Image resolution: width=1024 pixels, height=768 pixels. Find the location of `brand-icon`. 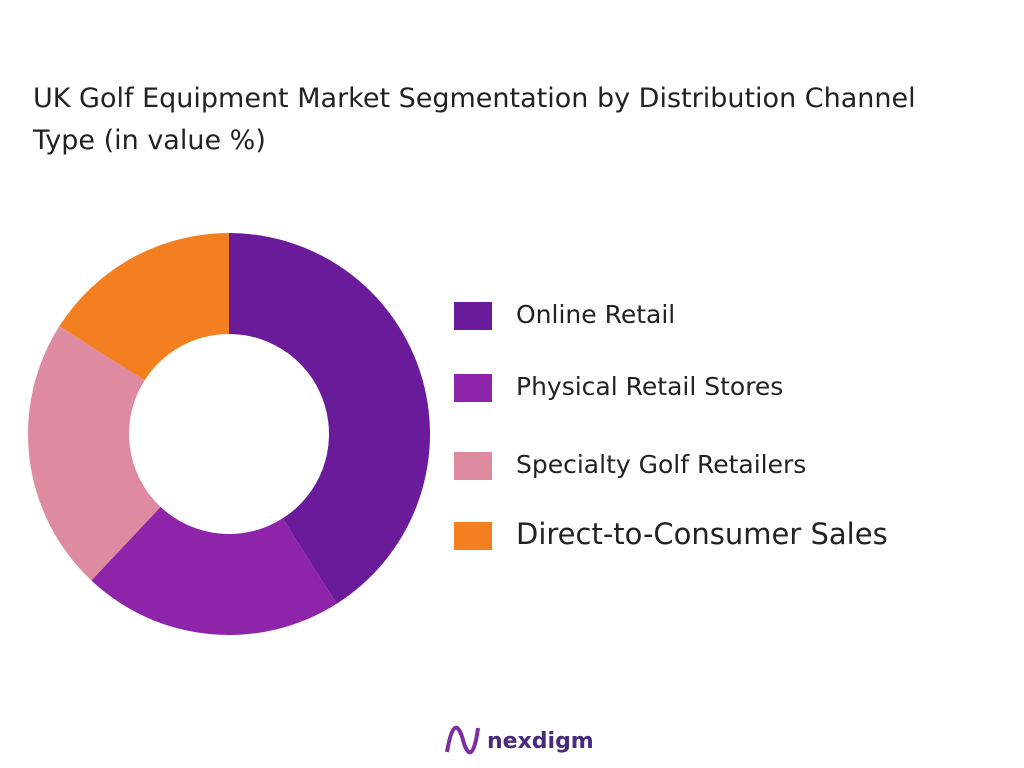

brand-icon is located at coordinates (462, 740).